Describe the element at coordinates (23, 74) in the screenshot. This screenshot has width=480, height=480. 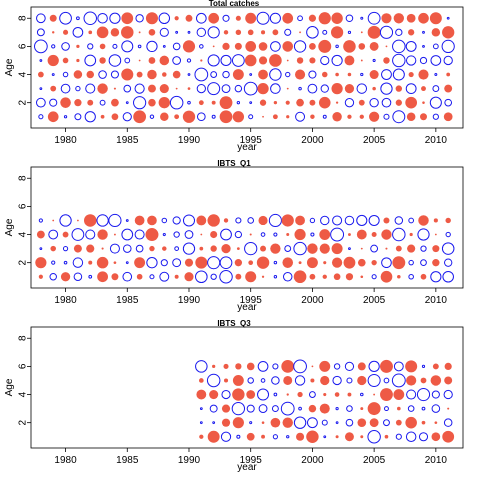
I see `y-tick-label: 4` at that location.